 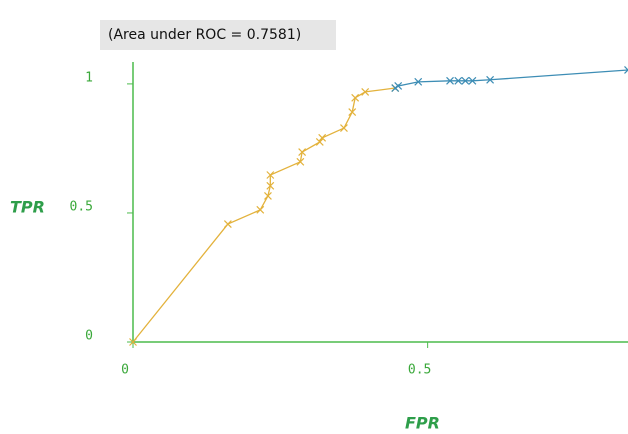 What do you see at coordinates (422, 423) in the screenshot?
I see `x-axis-label: FPR` at bounding box center [422, 423].